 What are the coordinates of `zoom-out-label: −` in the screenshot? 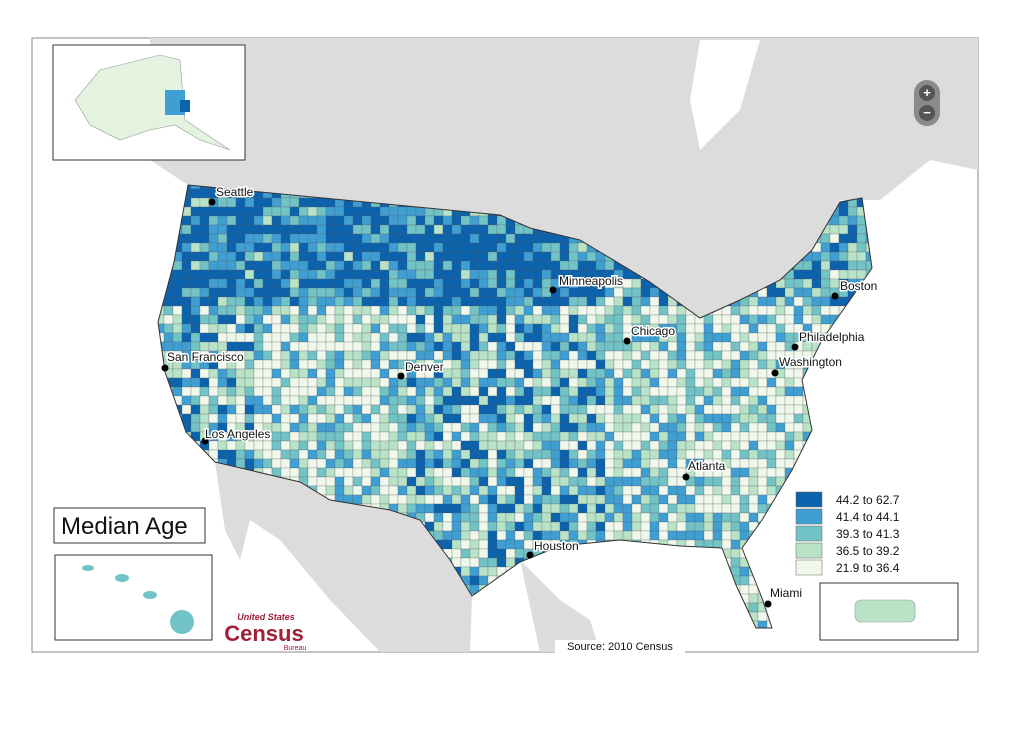 It's located at (927, 112).